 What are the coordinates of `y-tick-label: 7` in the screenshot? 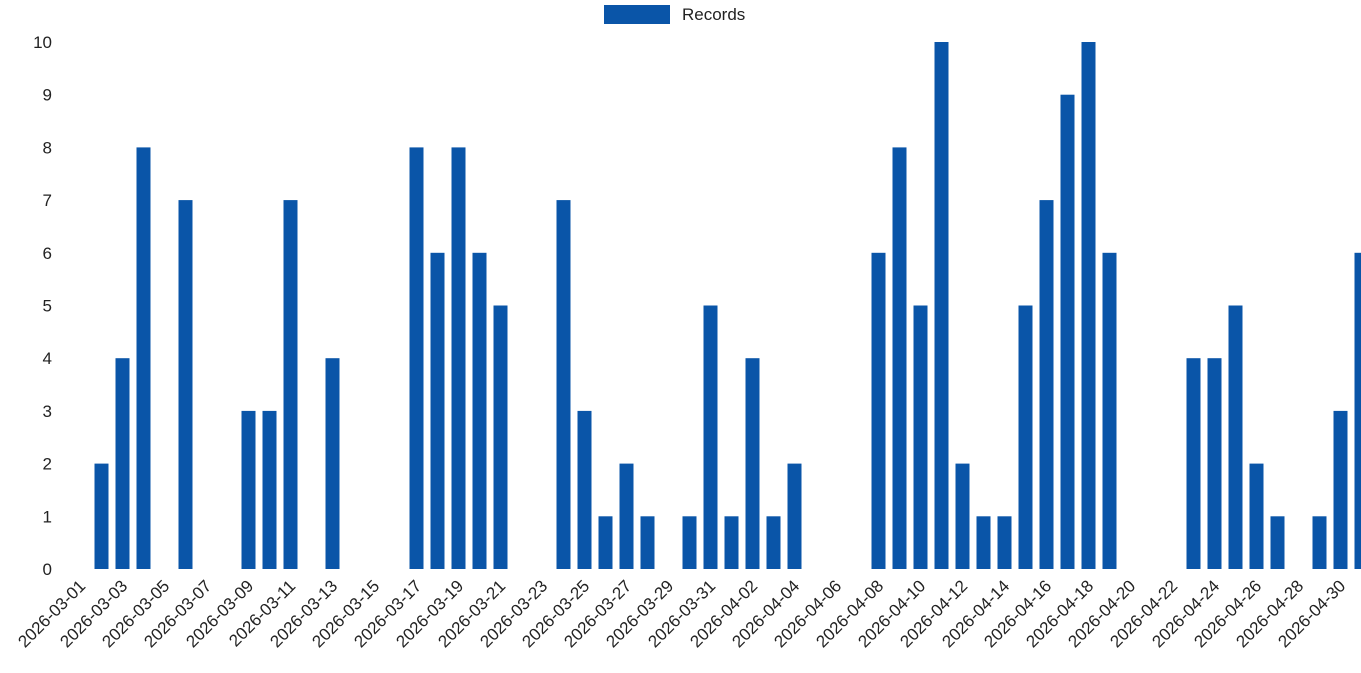 It's located at (47, 200).